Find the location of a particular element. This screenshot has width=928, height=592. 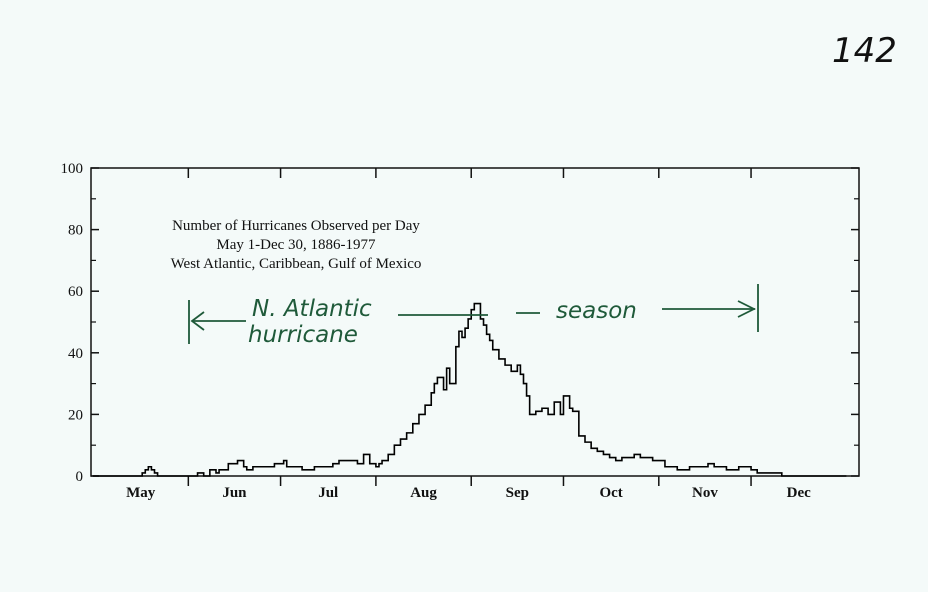

x-tick-label: Oct is located at coordinates (610, 493).